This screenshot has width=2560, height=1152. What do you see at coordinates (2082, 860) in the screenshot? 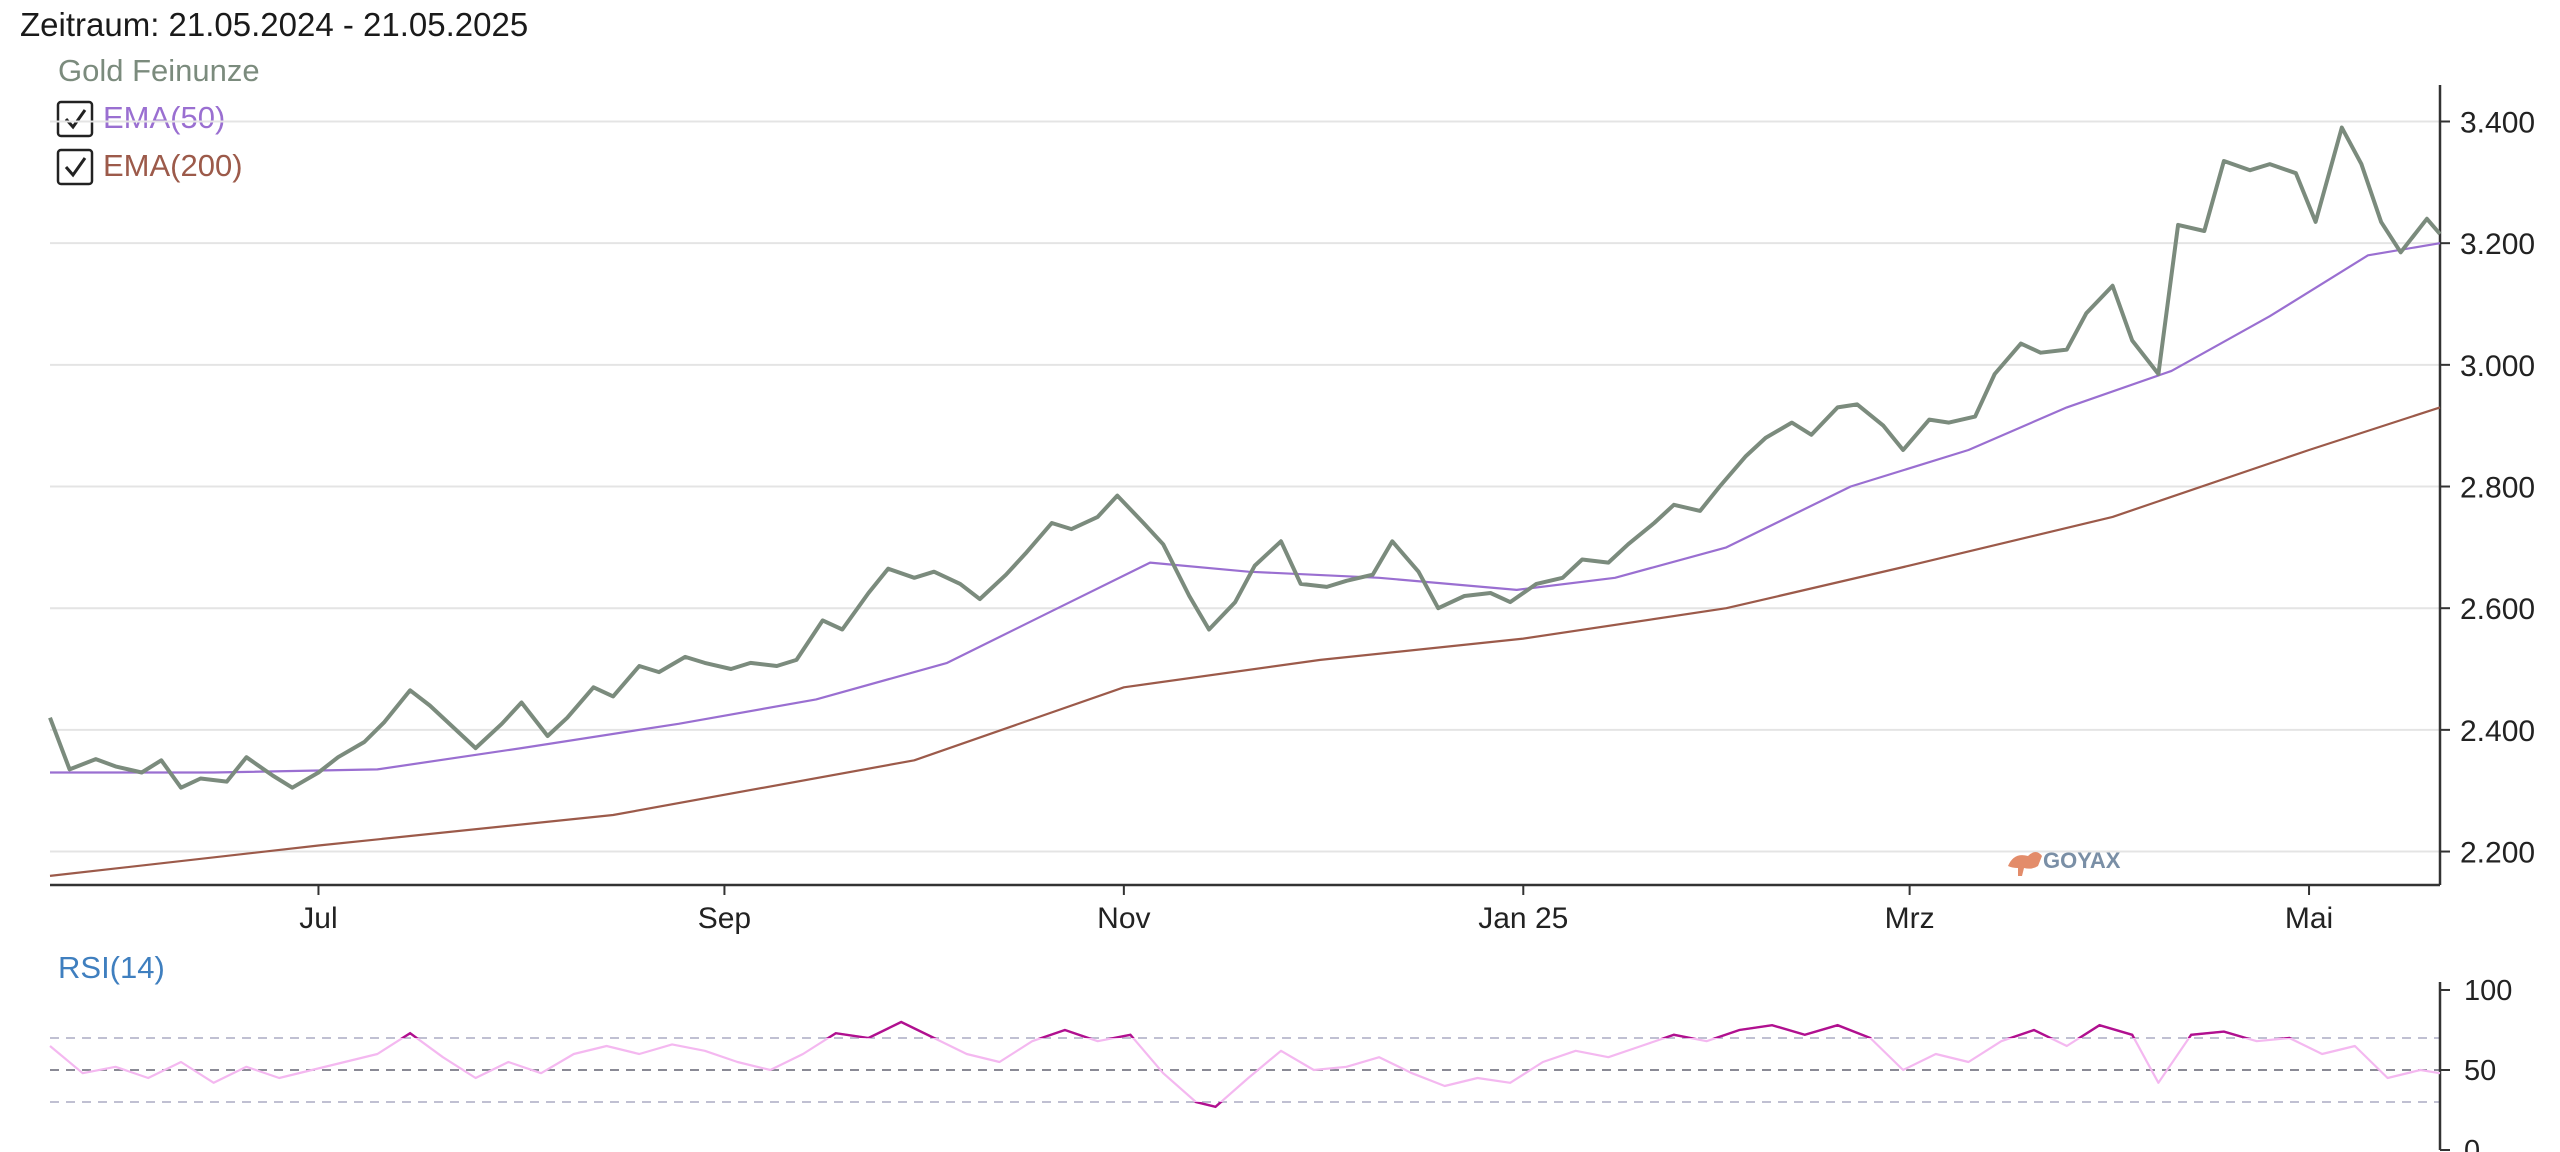
I see `watermark-text: GOYAX` at bounding box center [2082, 860].